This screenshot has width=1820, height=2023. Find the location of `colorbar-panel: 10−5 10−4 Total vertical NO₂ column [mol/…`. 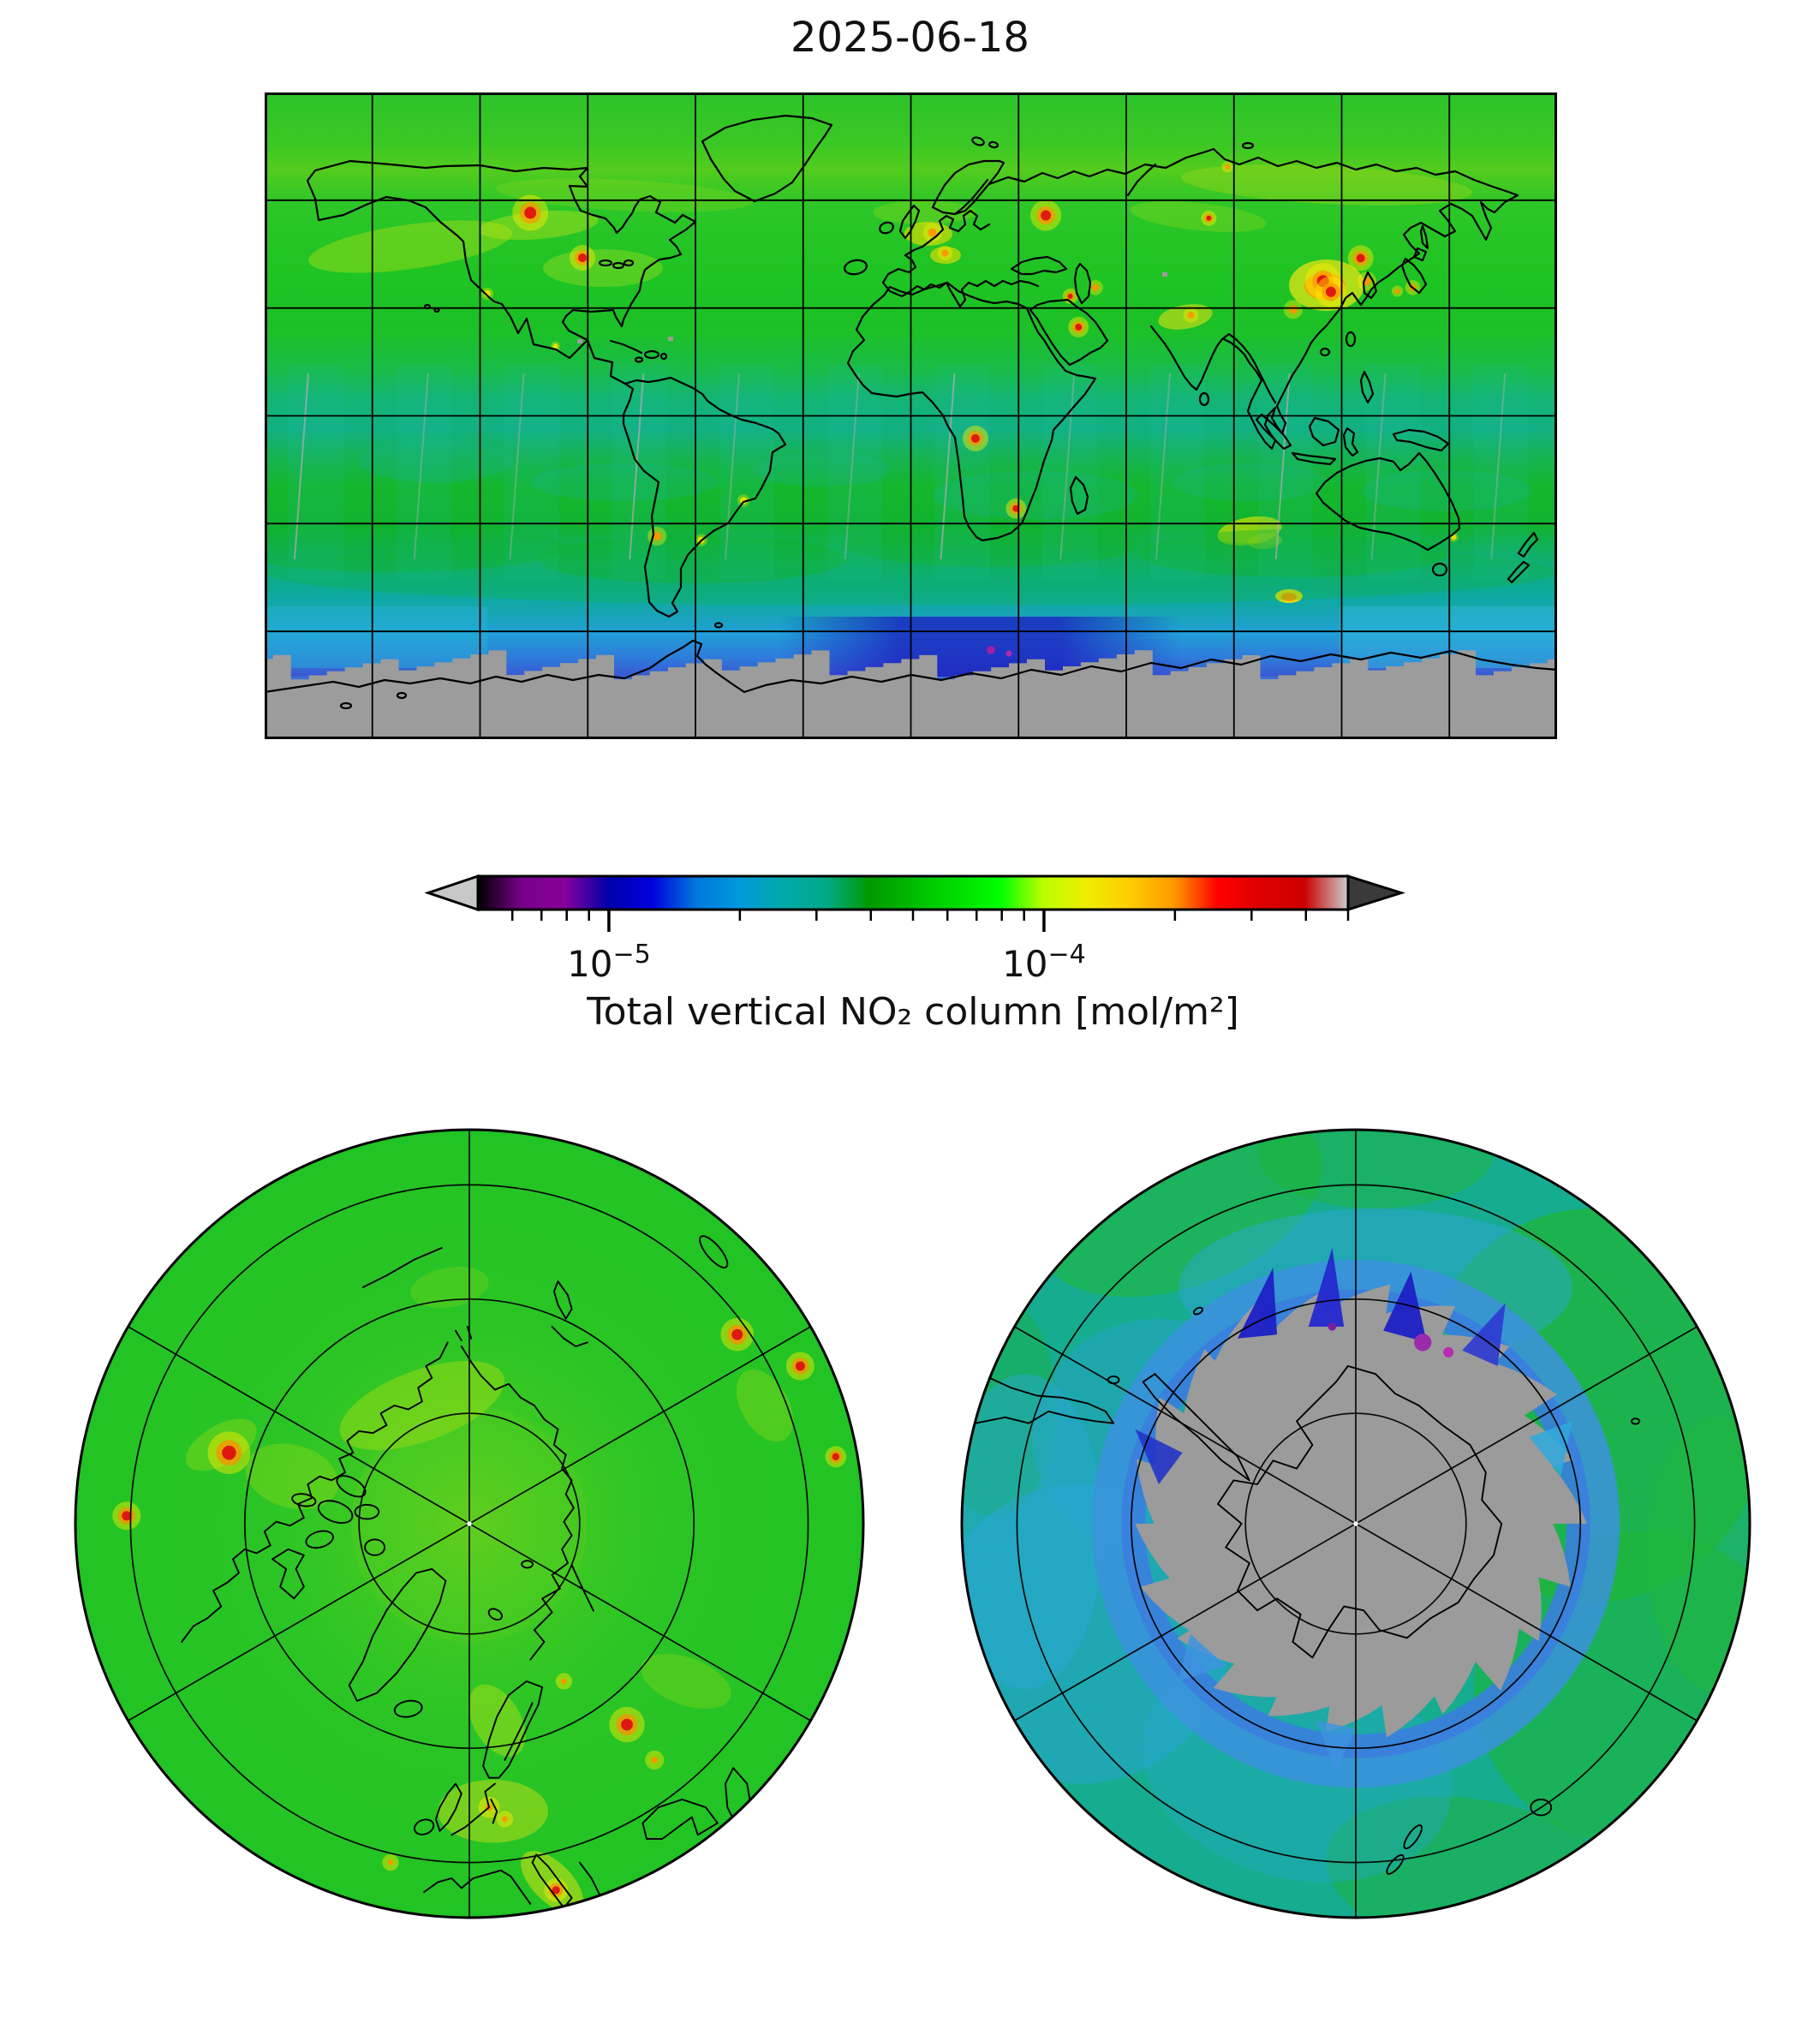

colorbar-panel: 10−5 10−4 Total vertical NO₂ column [mol/… is located at coordinates (915, 954).